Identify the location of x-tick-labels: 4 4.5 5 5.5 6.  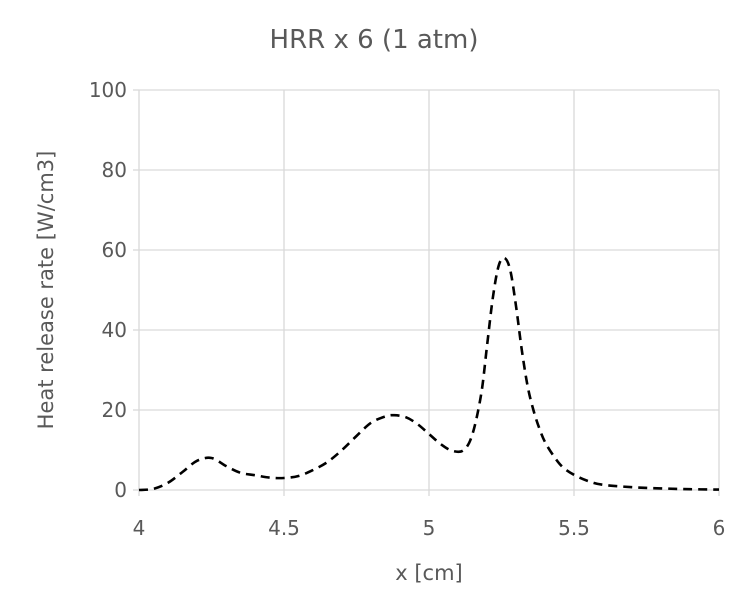
(429, 528).